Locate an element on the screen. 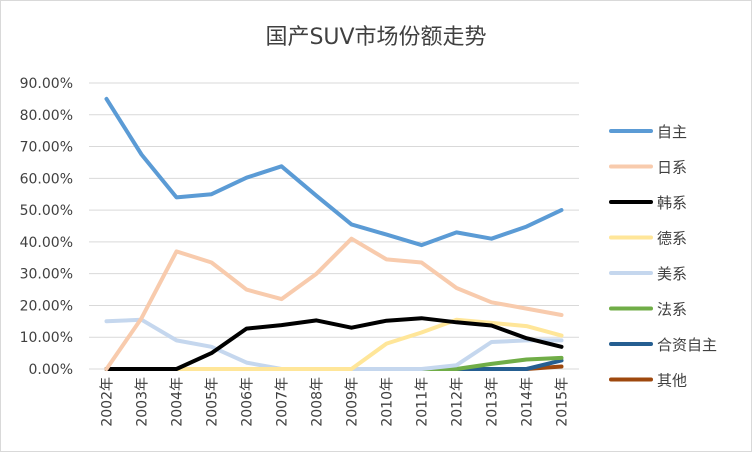 The width and height of the screenshot is (752, 452). y-tick-label: 20.00% is located at coordinates (46, 306).